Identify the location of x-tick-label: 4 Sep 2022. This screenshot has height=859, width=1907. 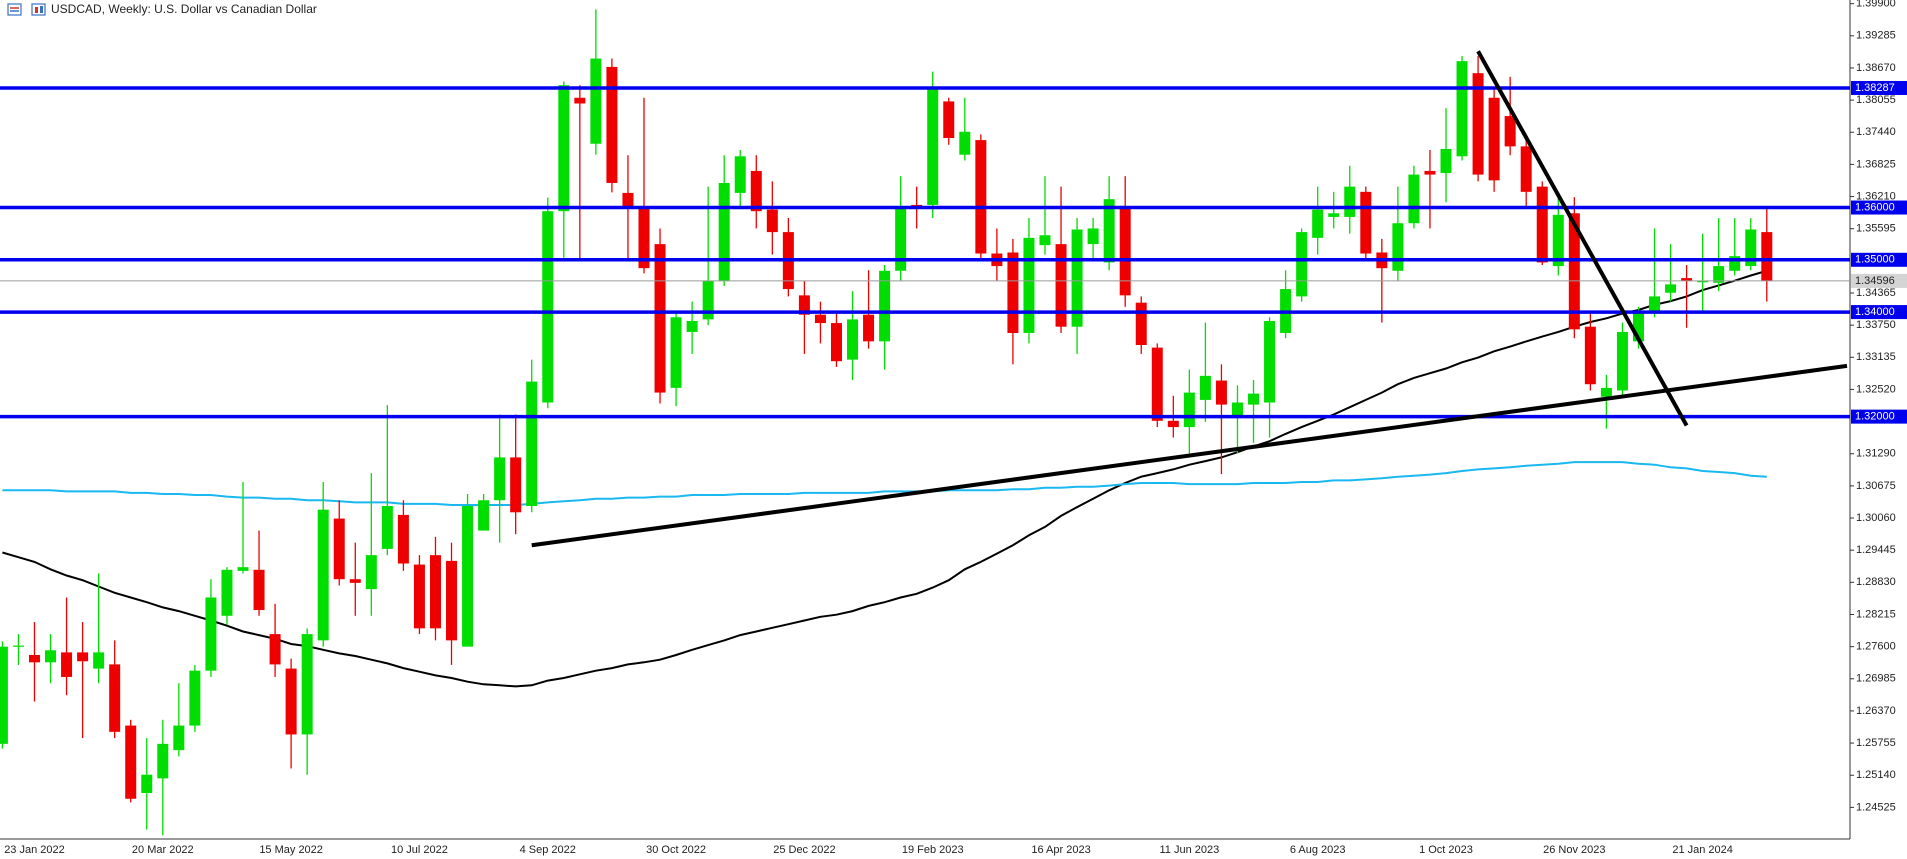
(548, 850).